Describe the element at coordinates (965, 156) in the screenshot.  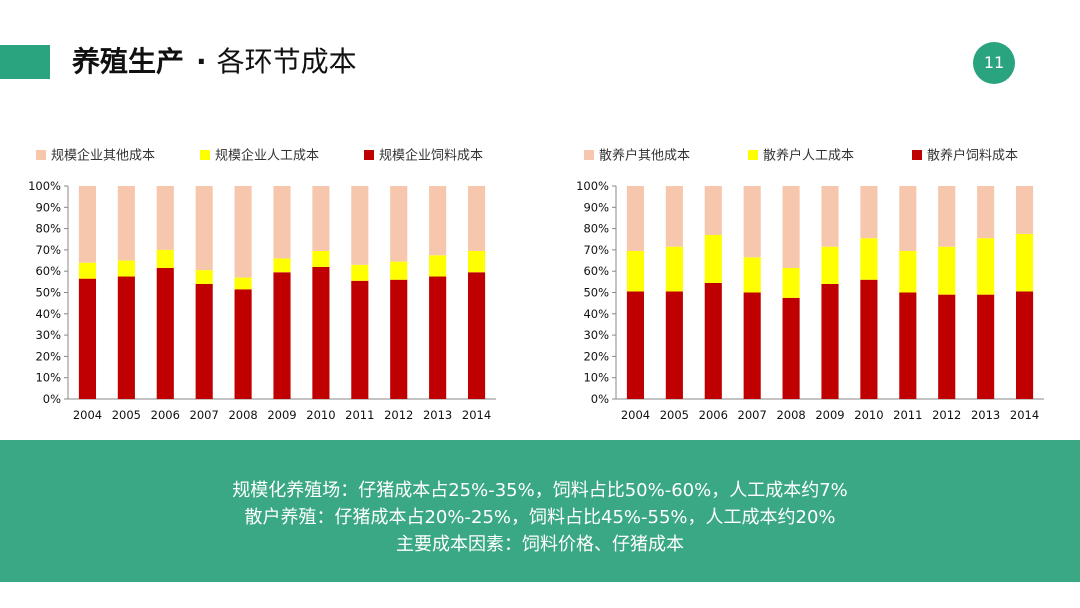
I see `legend-item: 散养户饲料成本` at that location.